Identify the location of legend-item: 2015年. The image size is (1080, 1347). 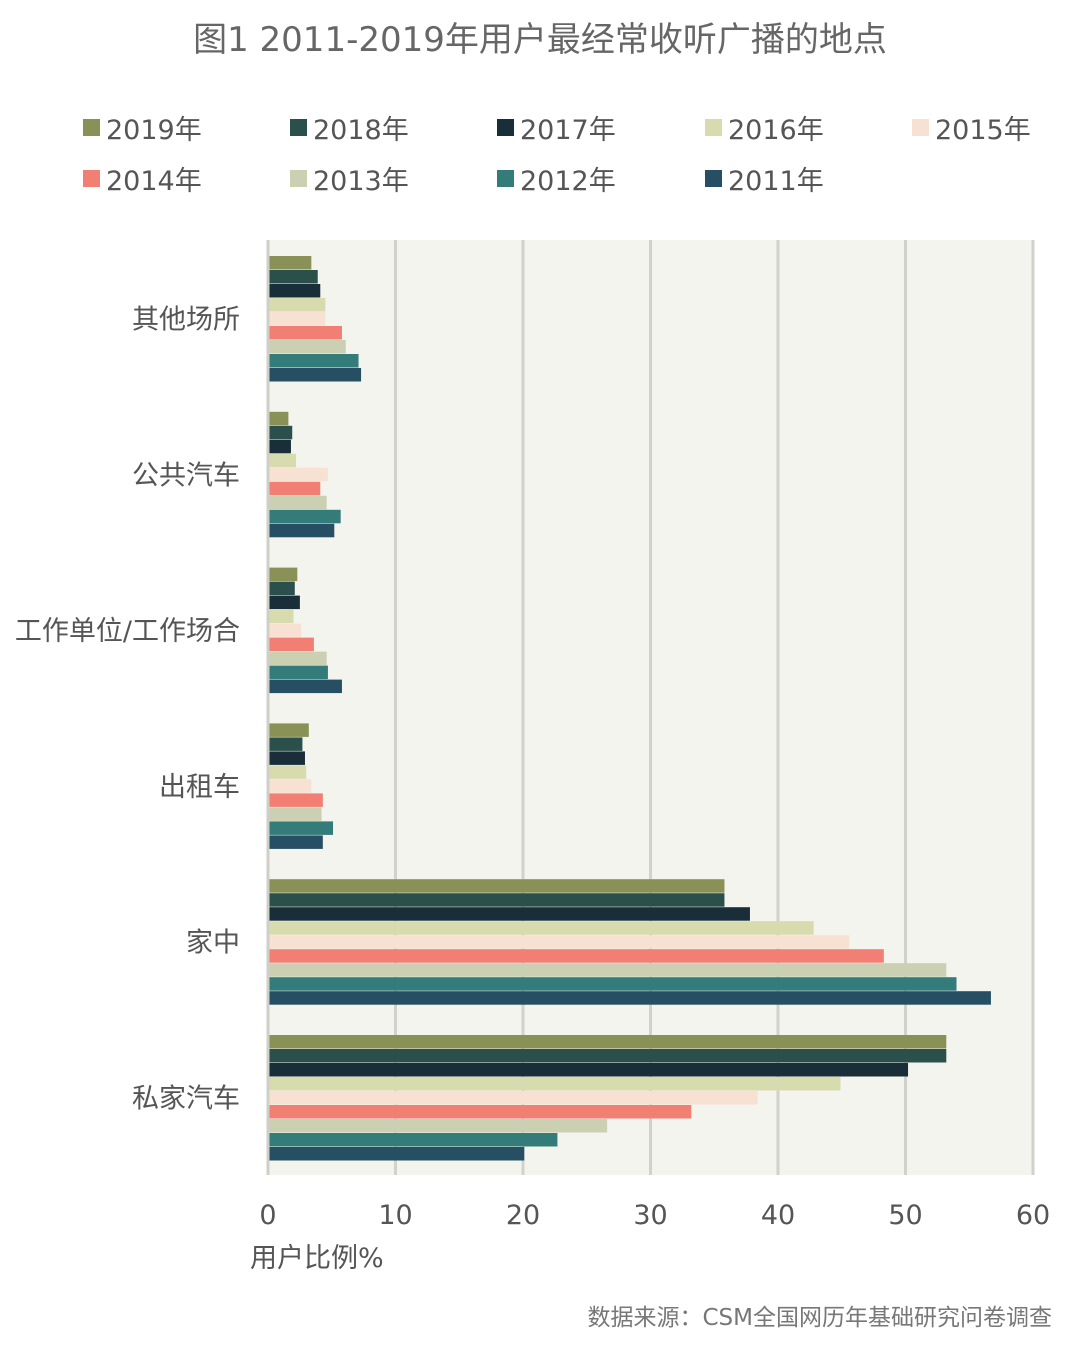
(971, 127).